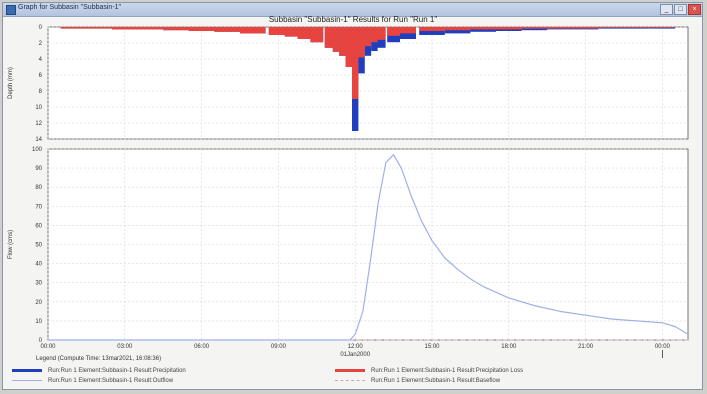  I want to click on flow-y-tick-label: 80, so click(38, 188).